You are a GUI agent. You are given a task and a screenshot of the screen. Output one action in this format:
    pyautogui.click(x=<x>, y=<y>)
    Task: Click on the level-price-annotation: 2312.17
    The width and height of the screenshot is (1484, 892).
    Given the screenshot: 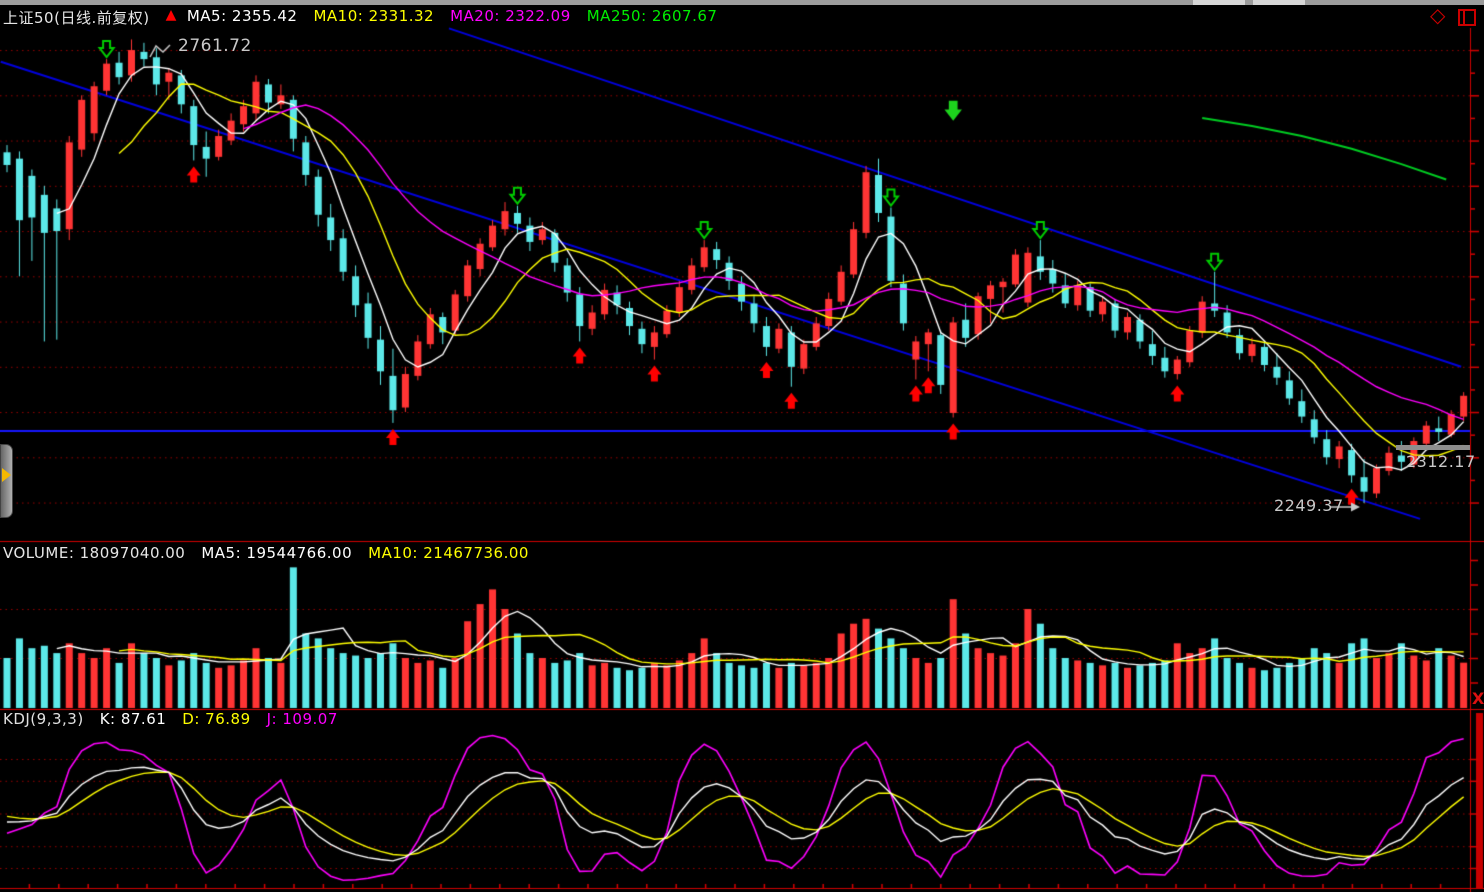 What is the action you would take?
    pyautogui.click(x=1441, y=461)
    